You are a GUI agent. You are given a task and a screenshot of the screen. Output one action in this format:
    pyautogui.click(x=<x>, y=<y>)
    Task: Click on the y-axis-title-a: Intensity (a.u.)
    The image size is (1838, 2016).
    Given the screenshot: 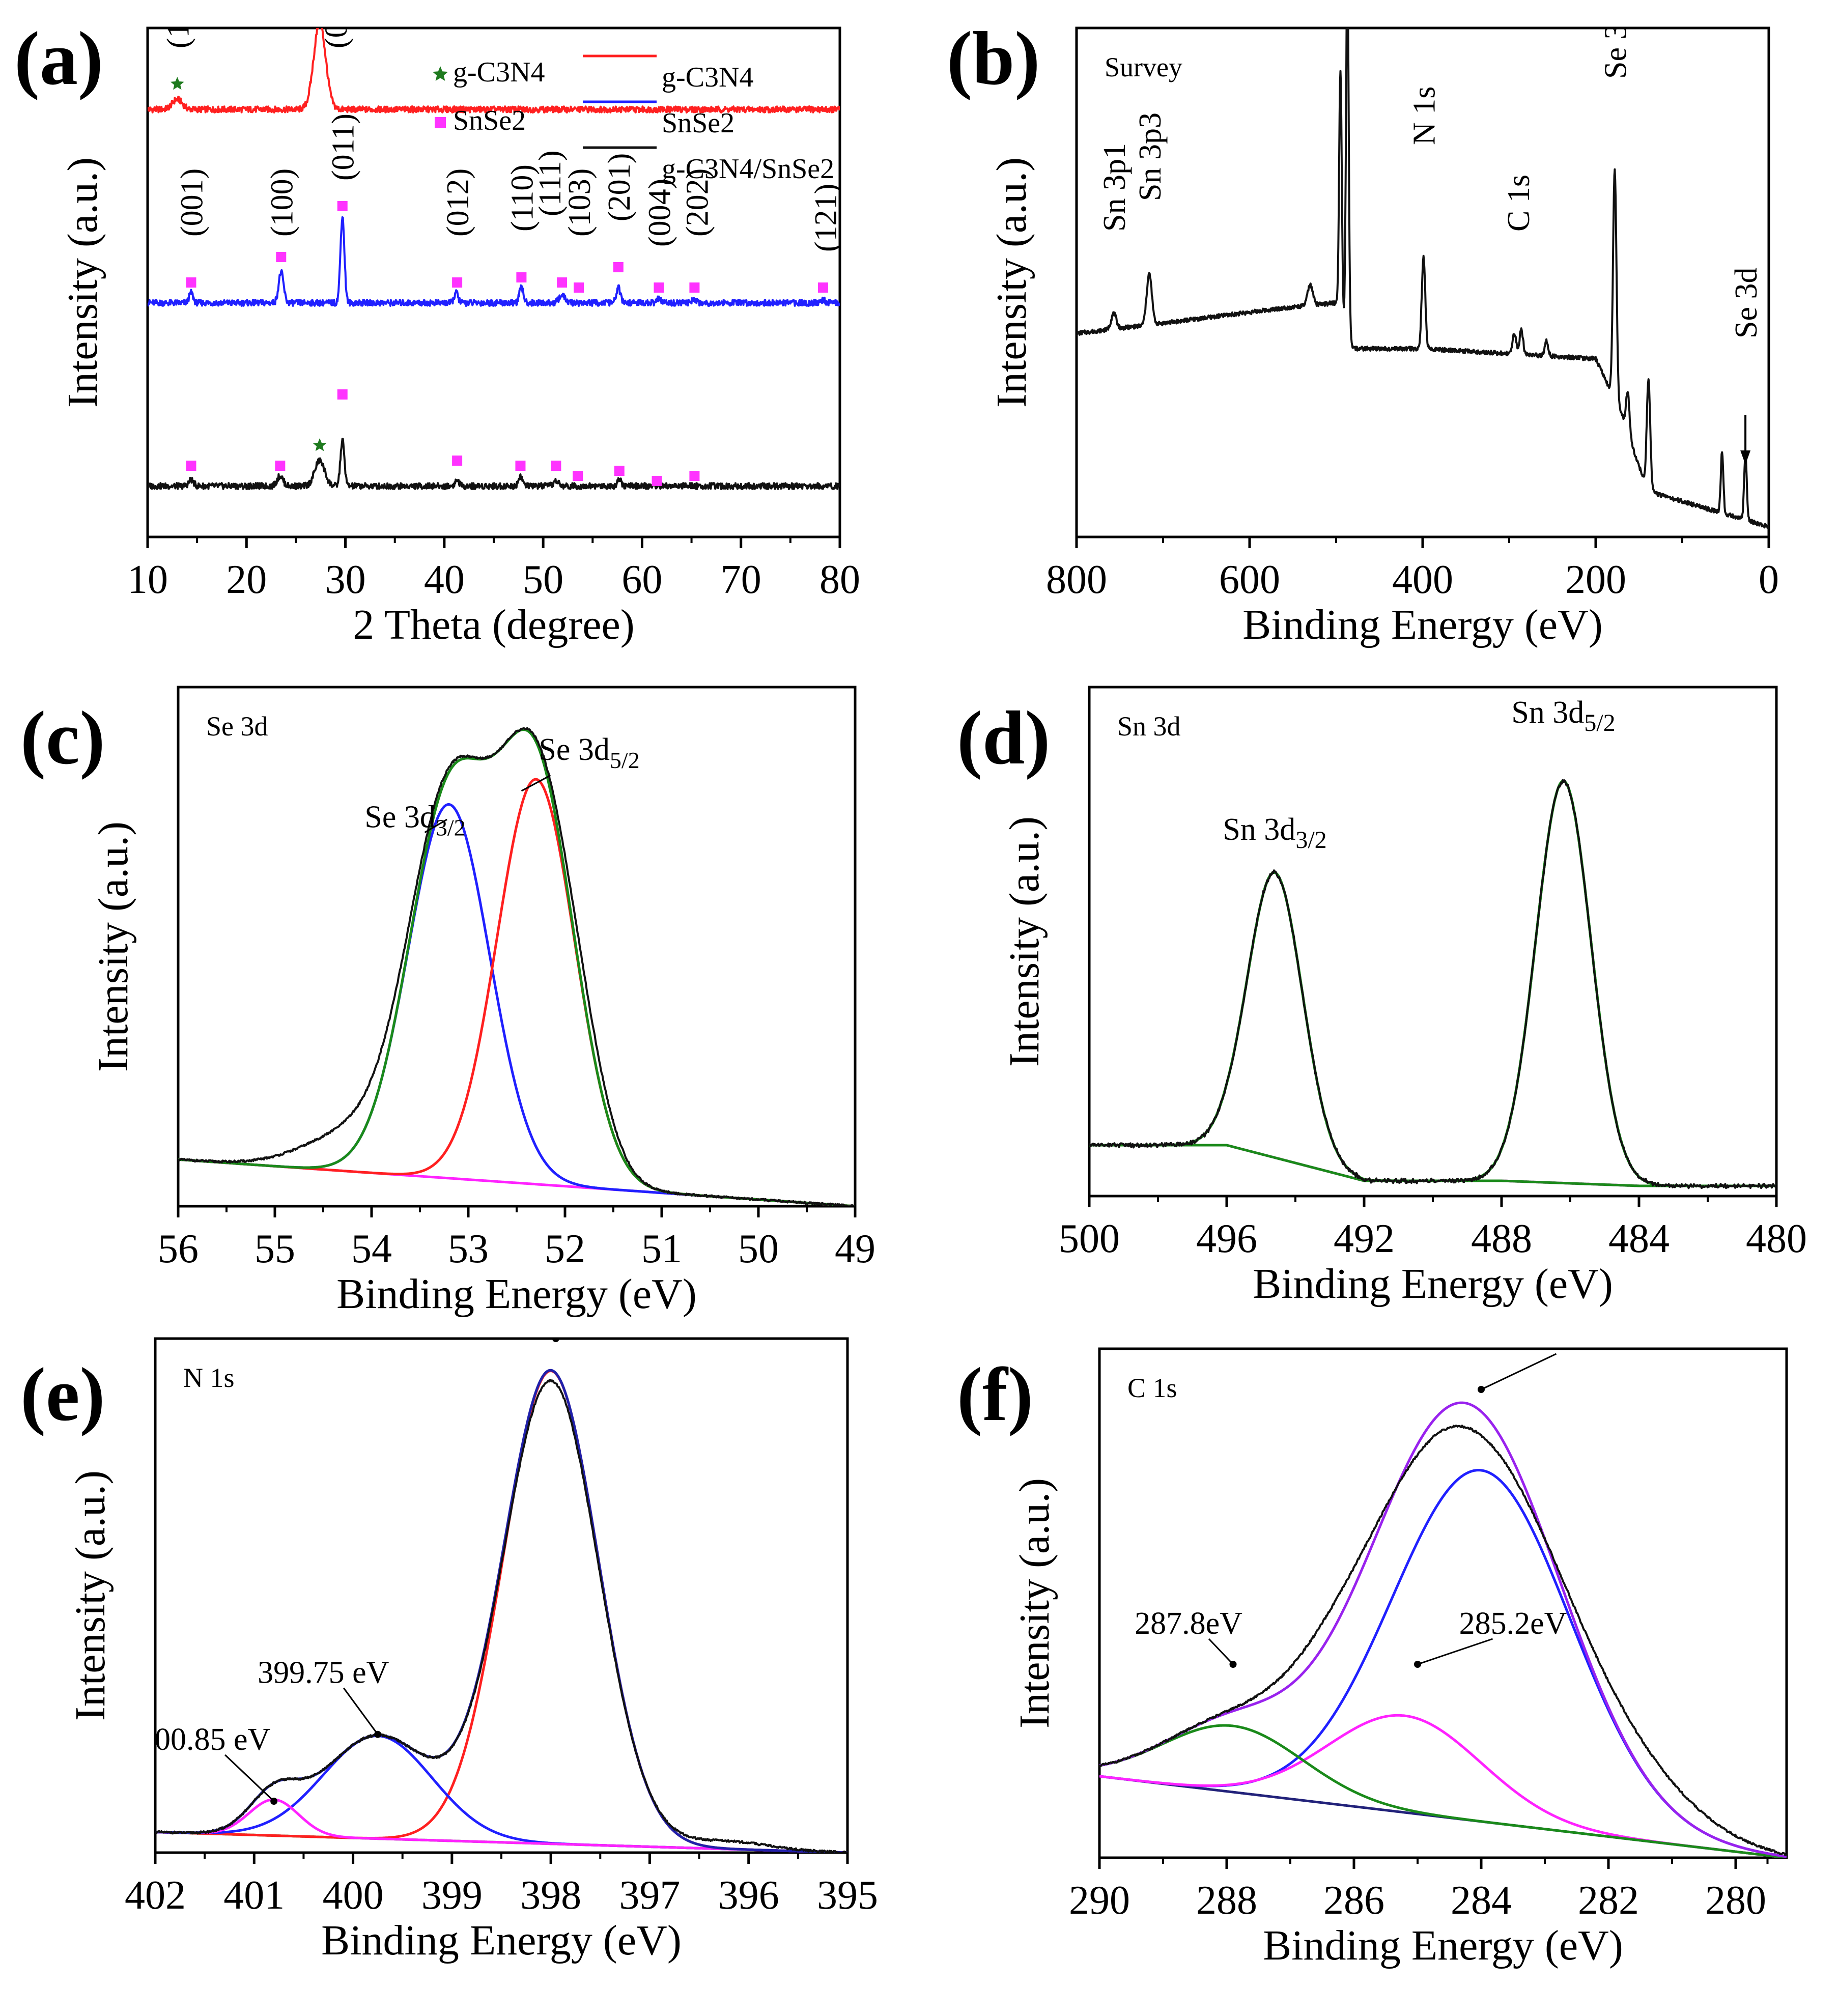 What is the action you would take?
    pyautogui.click(x=82, y=282)
    